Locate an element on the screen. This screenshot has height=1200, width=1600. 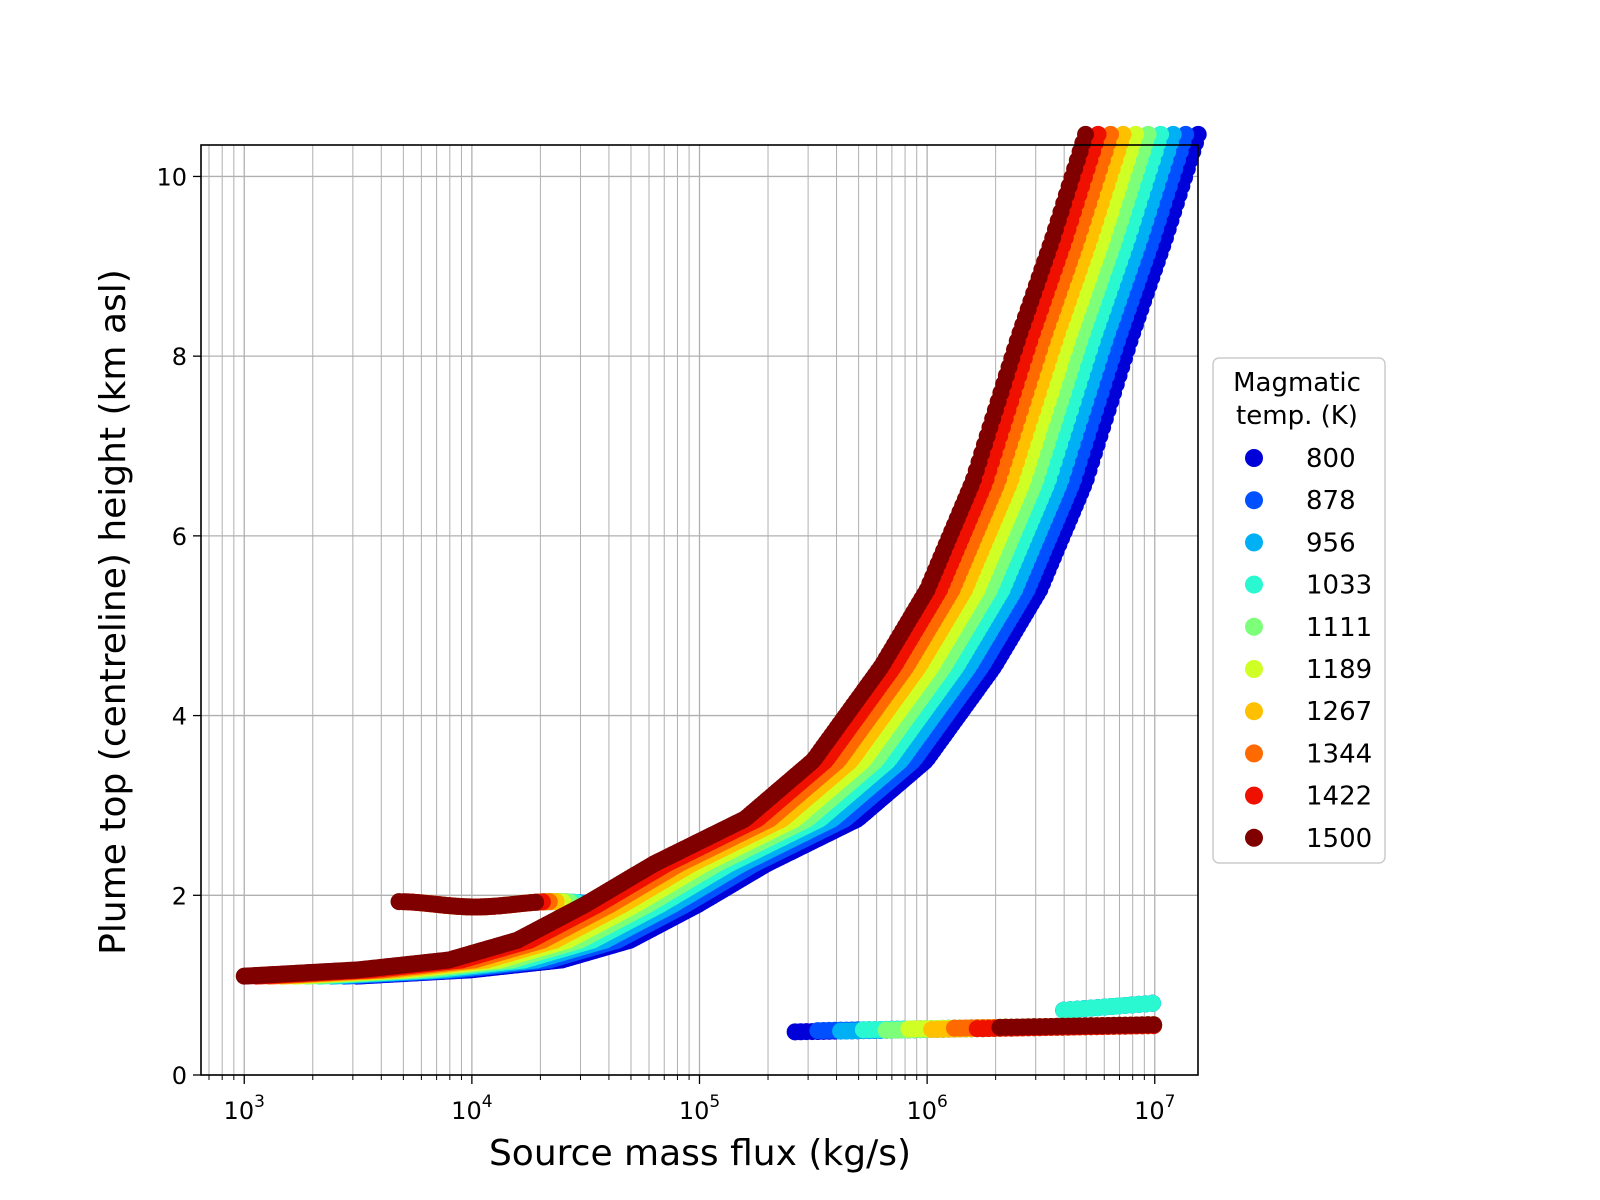
legend-label: 1111 is located at coordinates (1339, 628).